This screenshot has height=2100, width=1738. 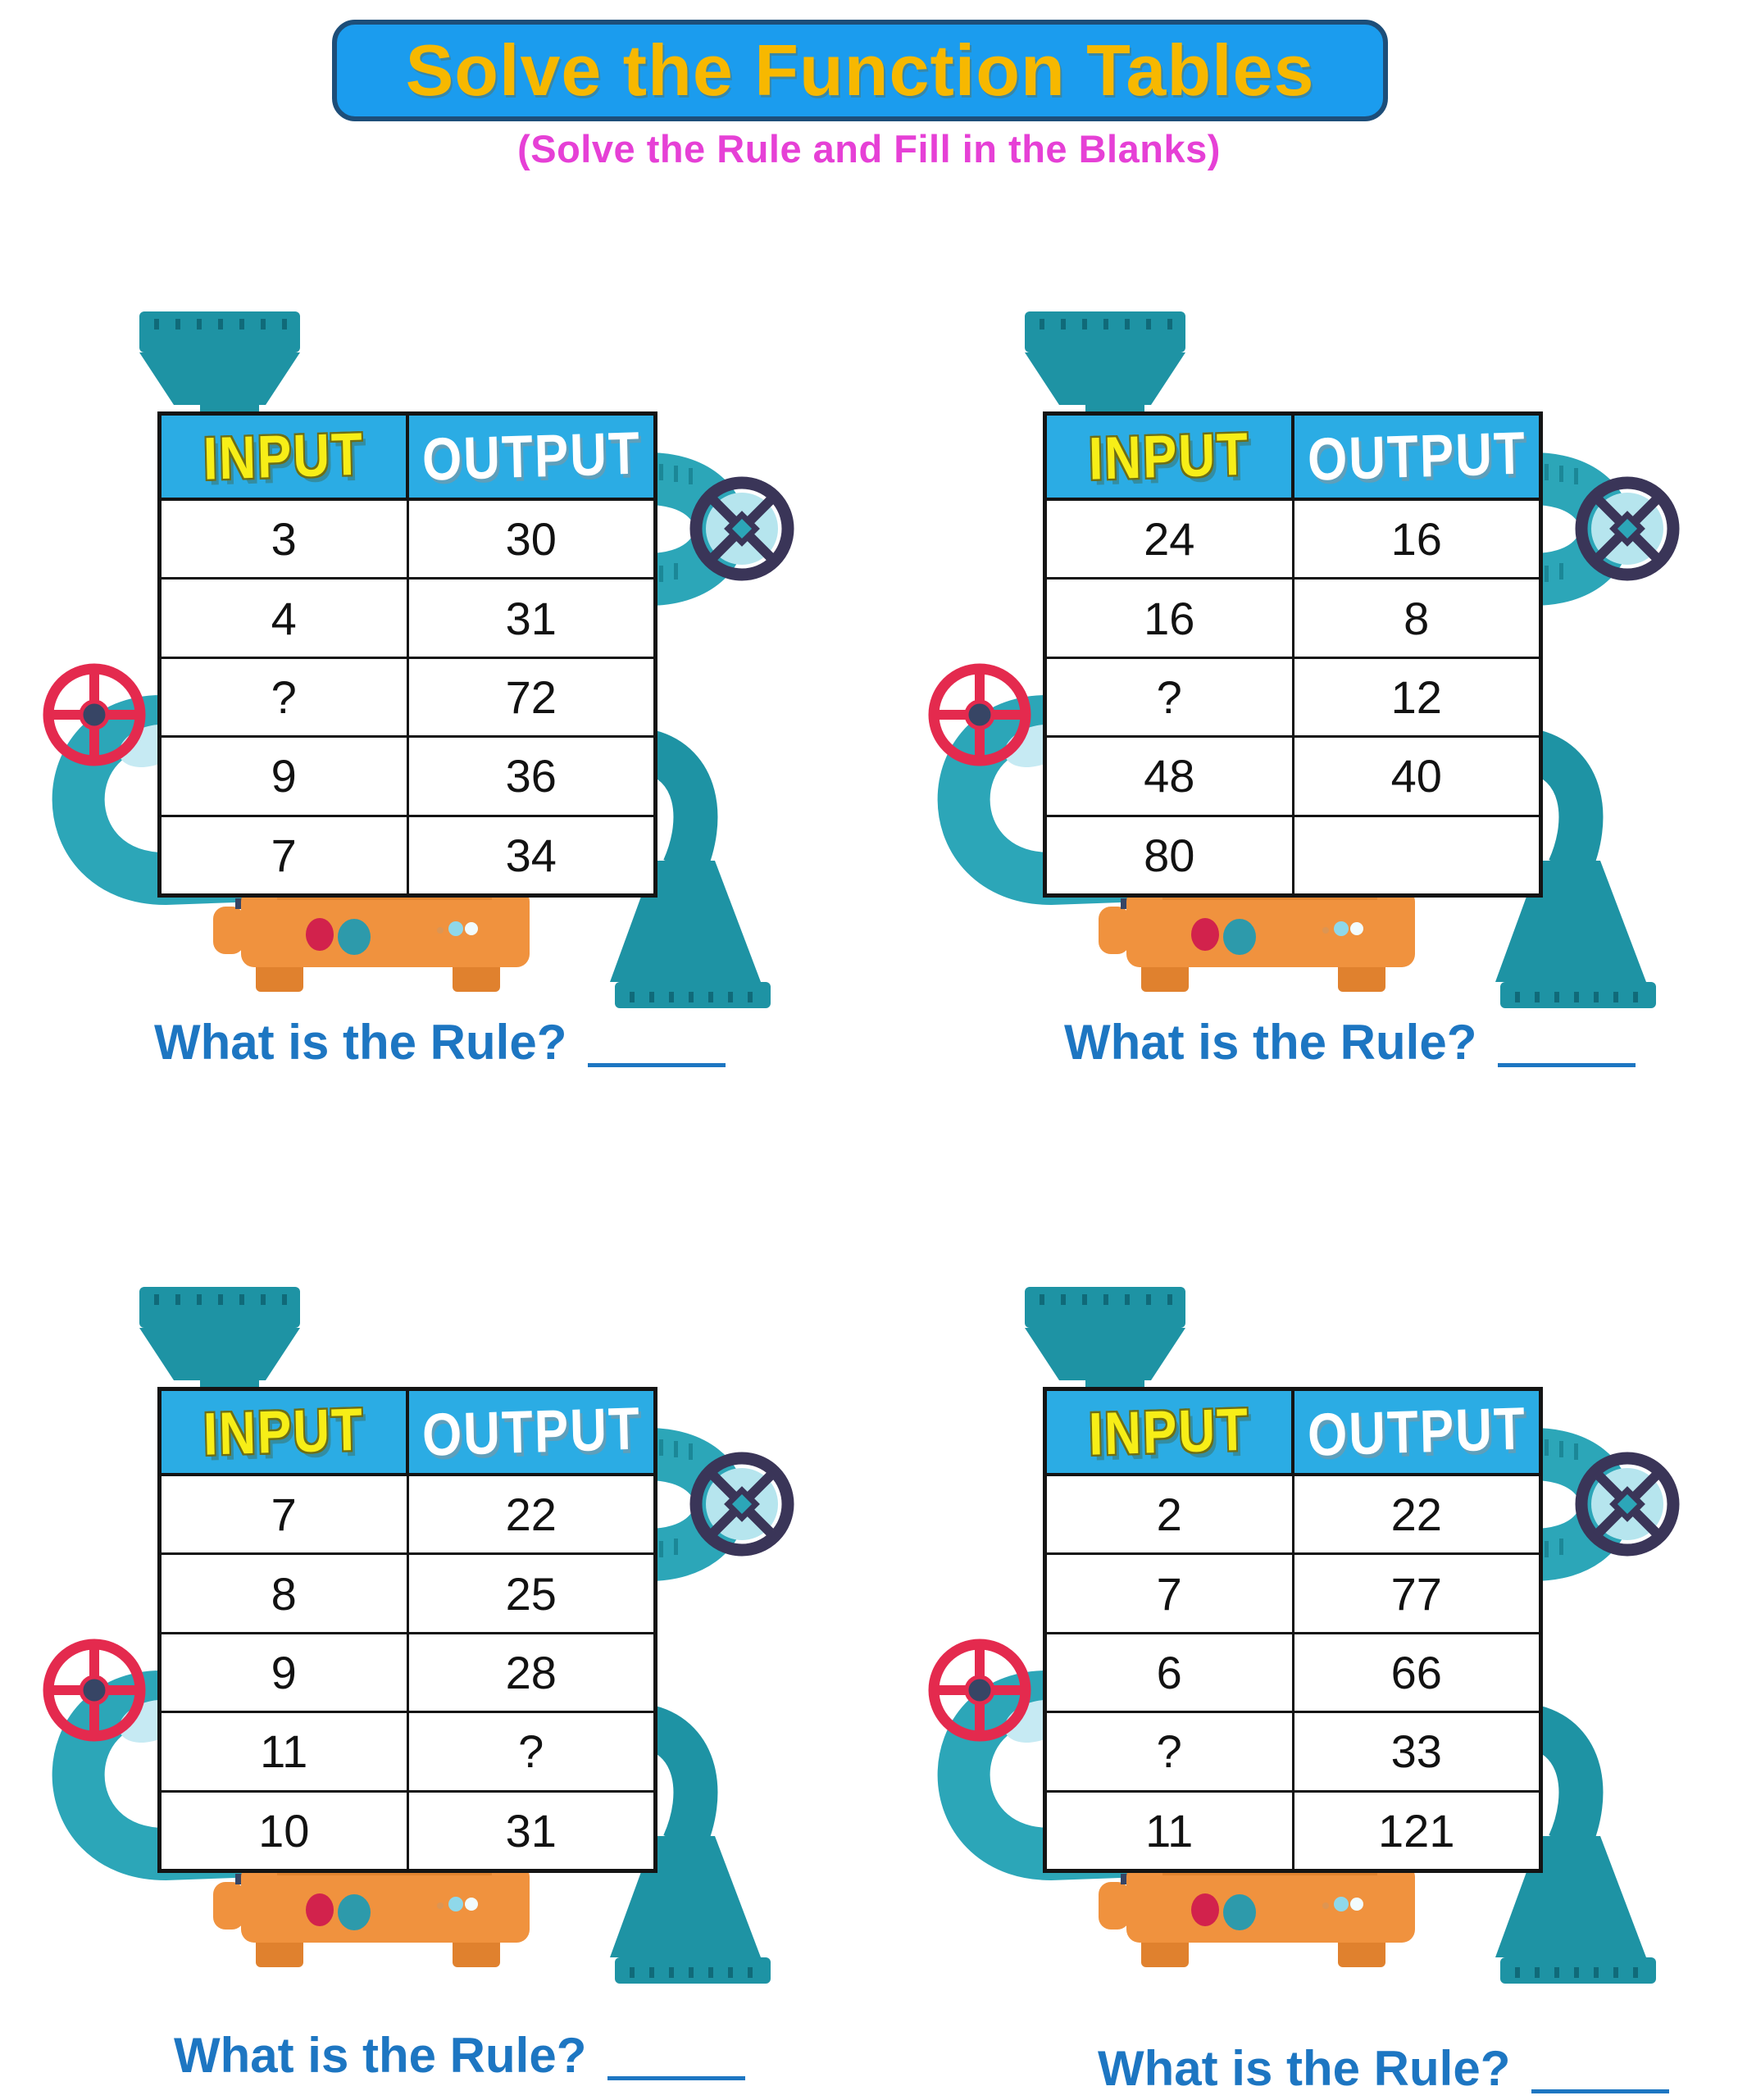 I want to click on output-cell: 40, so click(x=1416, y=776).